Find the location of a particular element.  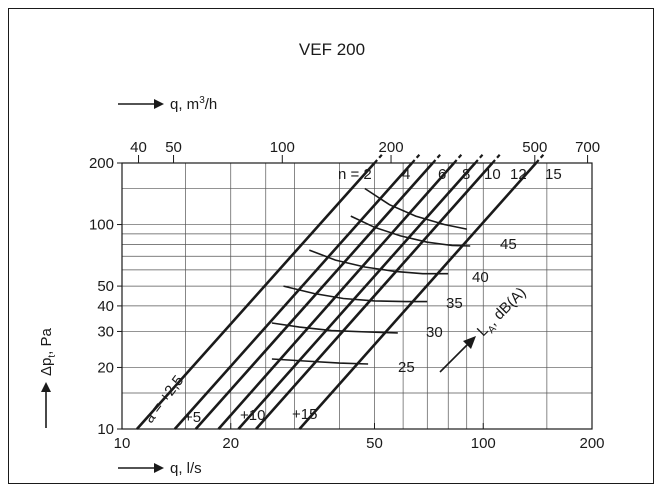

top-axis-label-text: q, m3/h is located at coordinates (193, 104).